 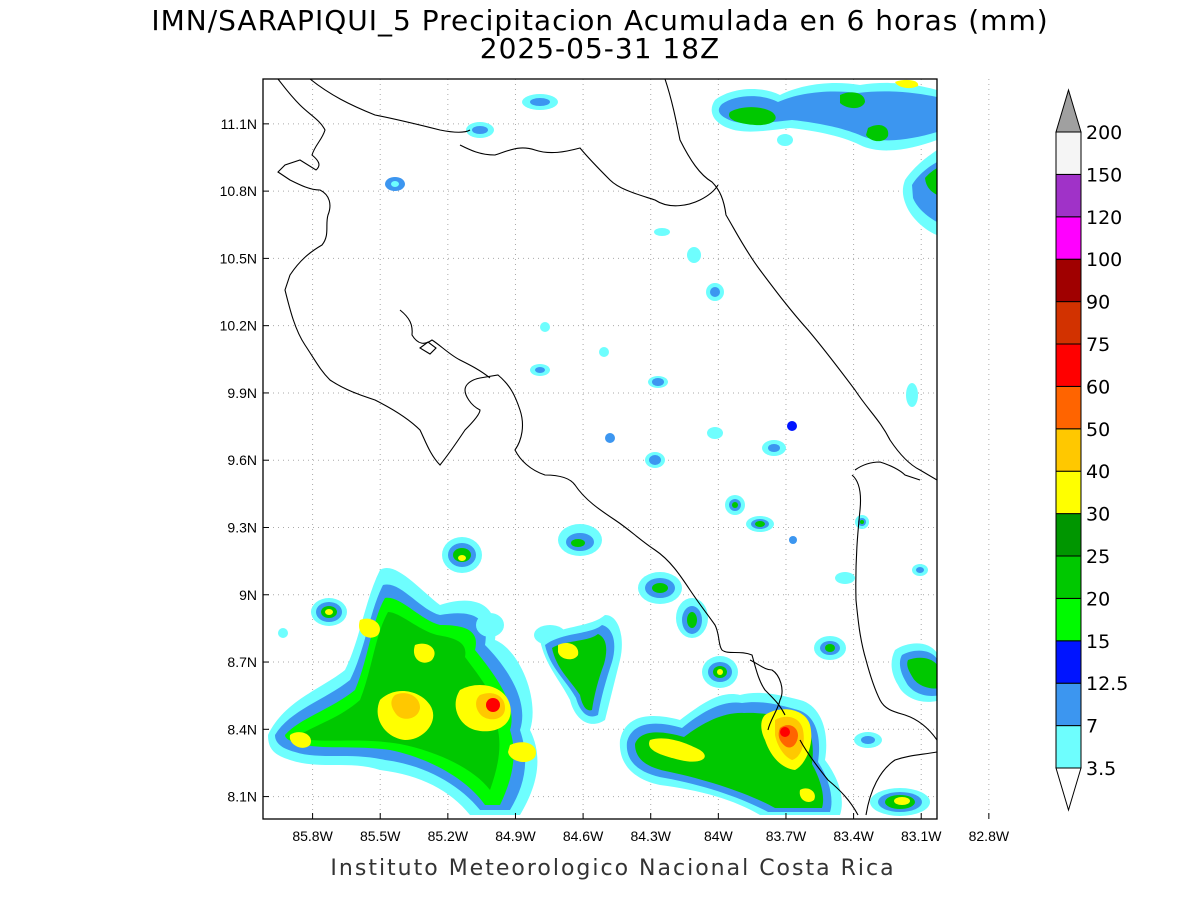 I want to click on nicoya-island, so click(x=428, y=348).